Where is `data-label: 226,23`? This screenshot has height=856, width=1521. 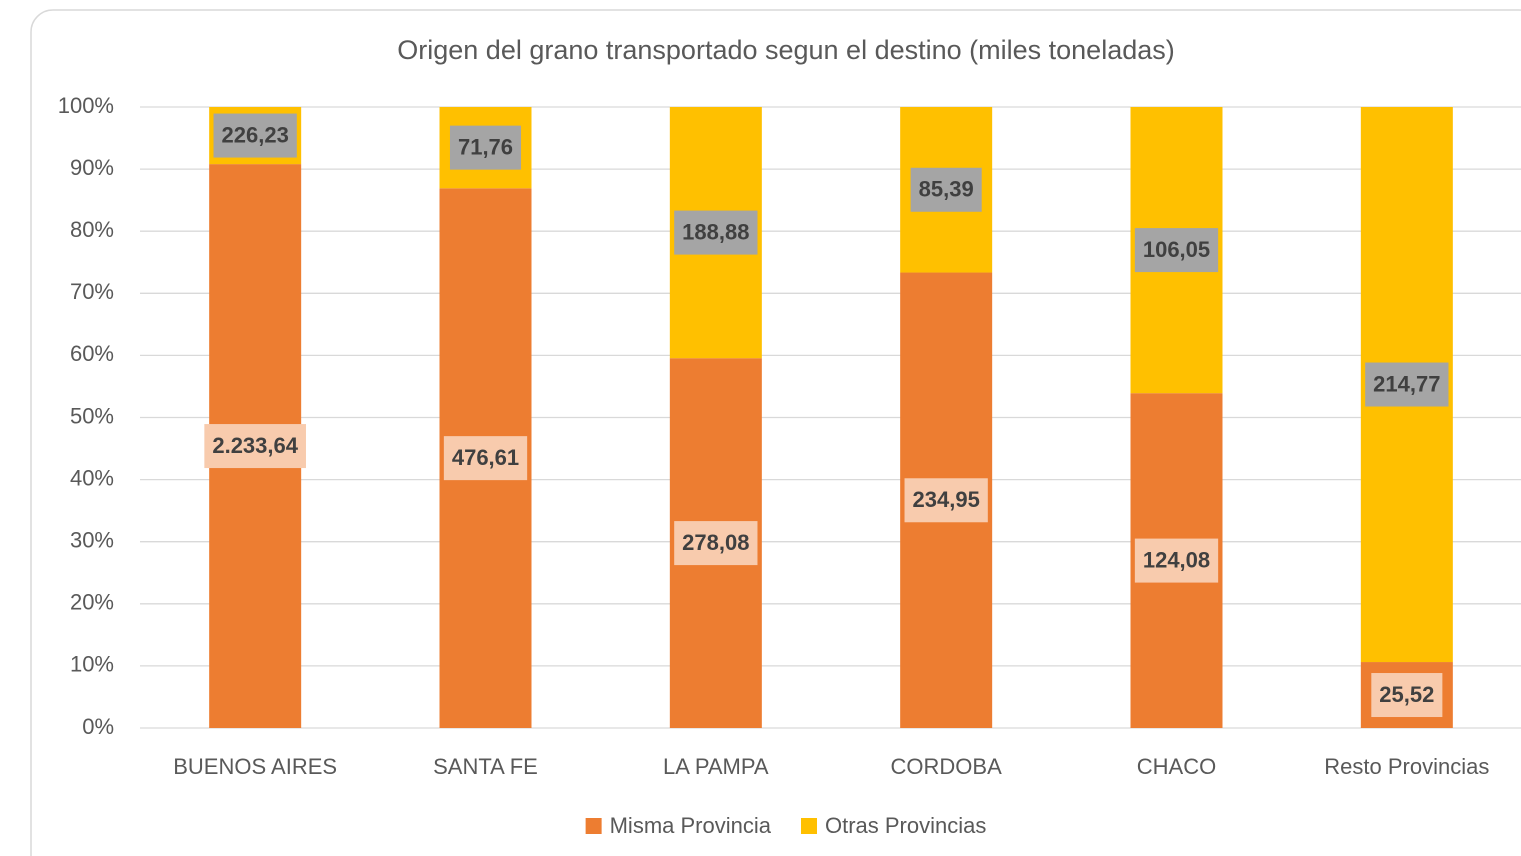
data-label: 226,23 is located at coordinates (255, 134).